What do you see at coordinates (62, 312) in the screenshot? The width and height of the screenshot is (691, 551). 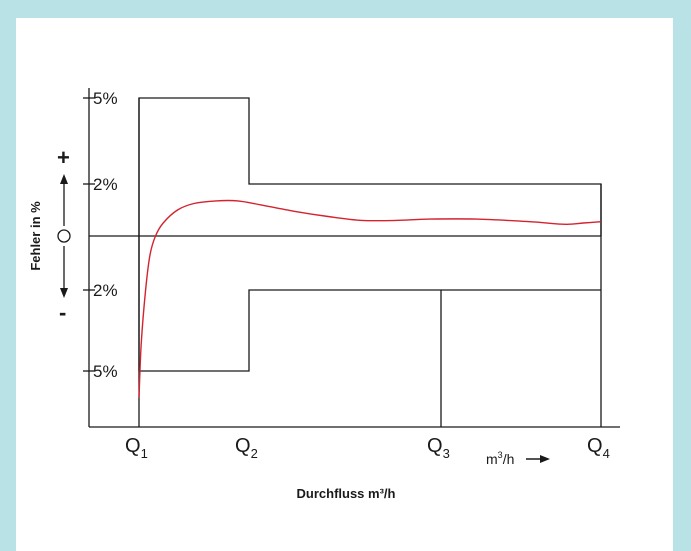 I see `minus-sign: -` at bounding box center [62, 312].